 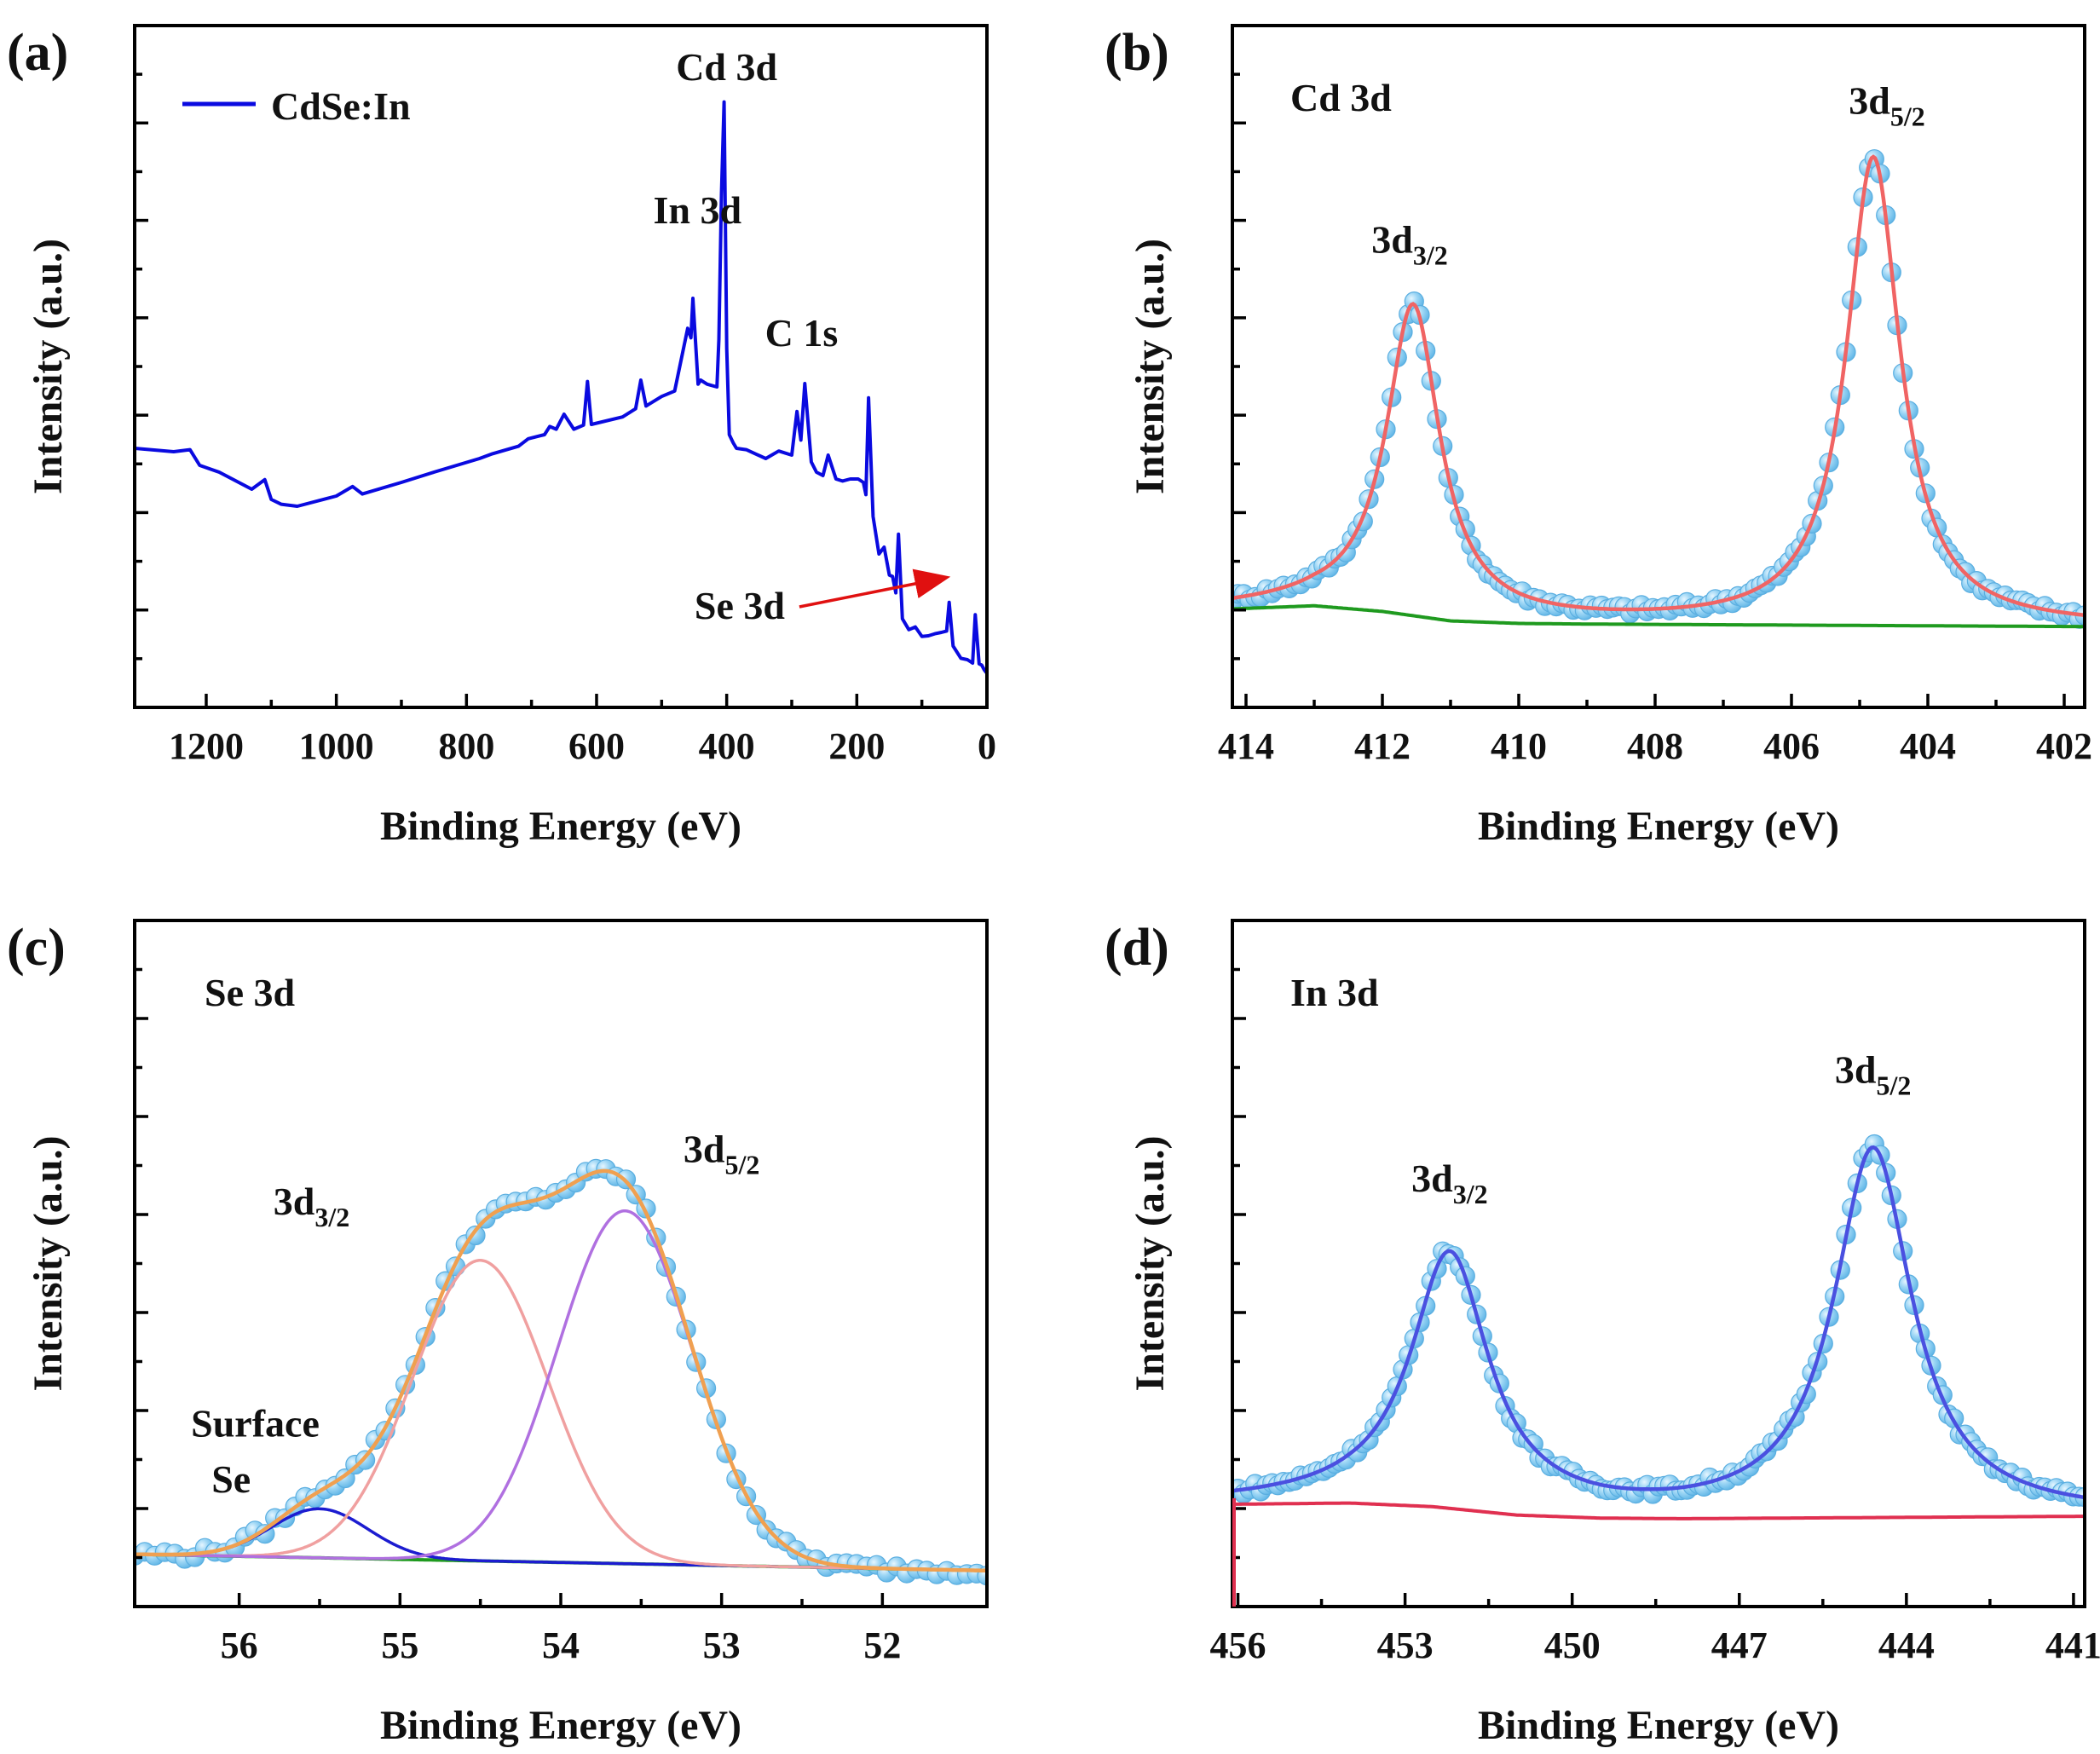 I want to click on annotation-a-0: Cd 3d, so click(x=726, y=67).